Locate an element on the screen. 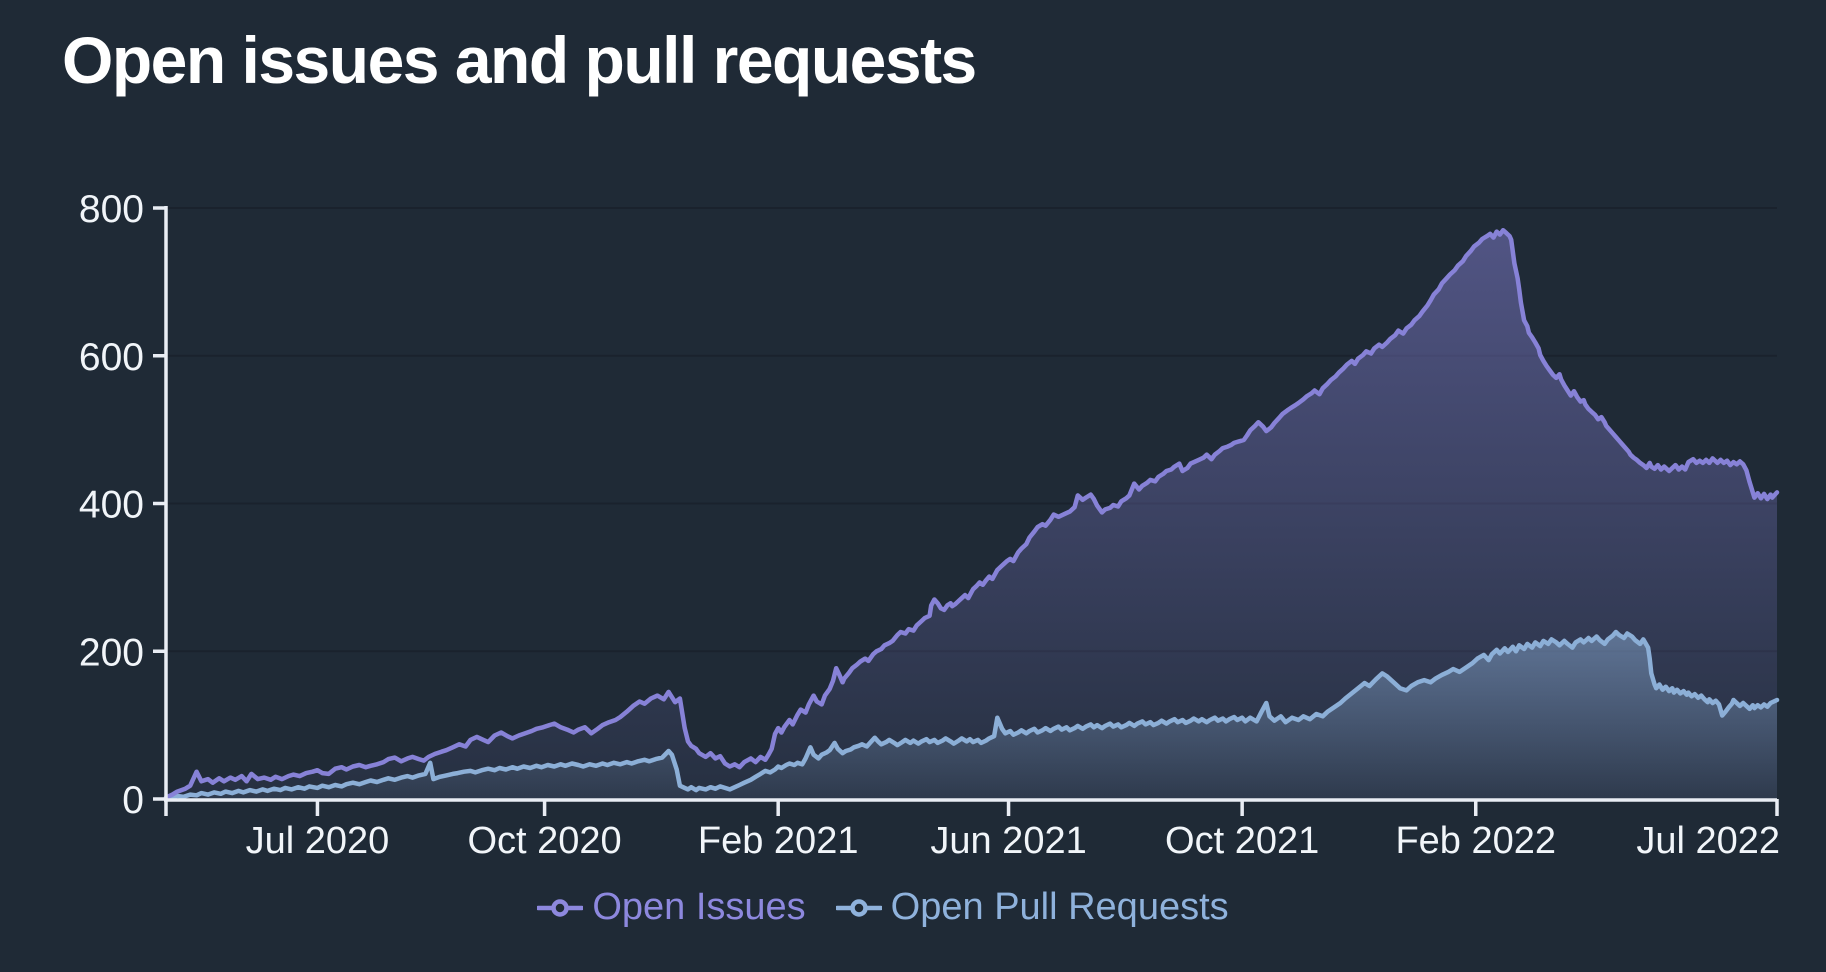 The height and width of the screenshot is (972, 1826). x-tick-label: Feb 2021 is located at coordinates (778, 841).